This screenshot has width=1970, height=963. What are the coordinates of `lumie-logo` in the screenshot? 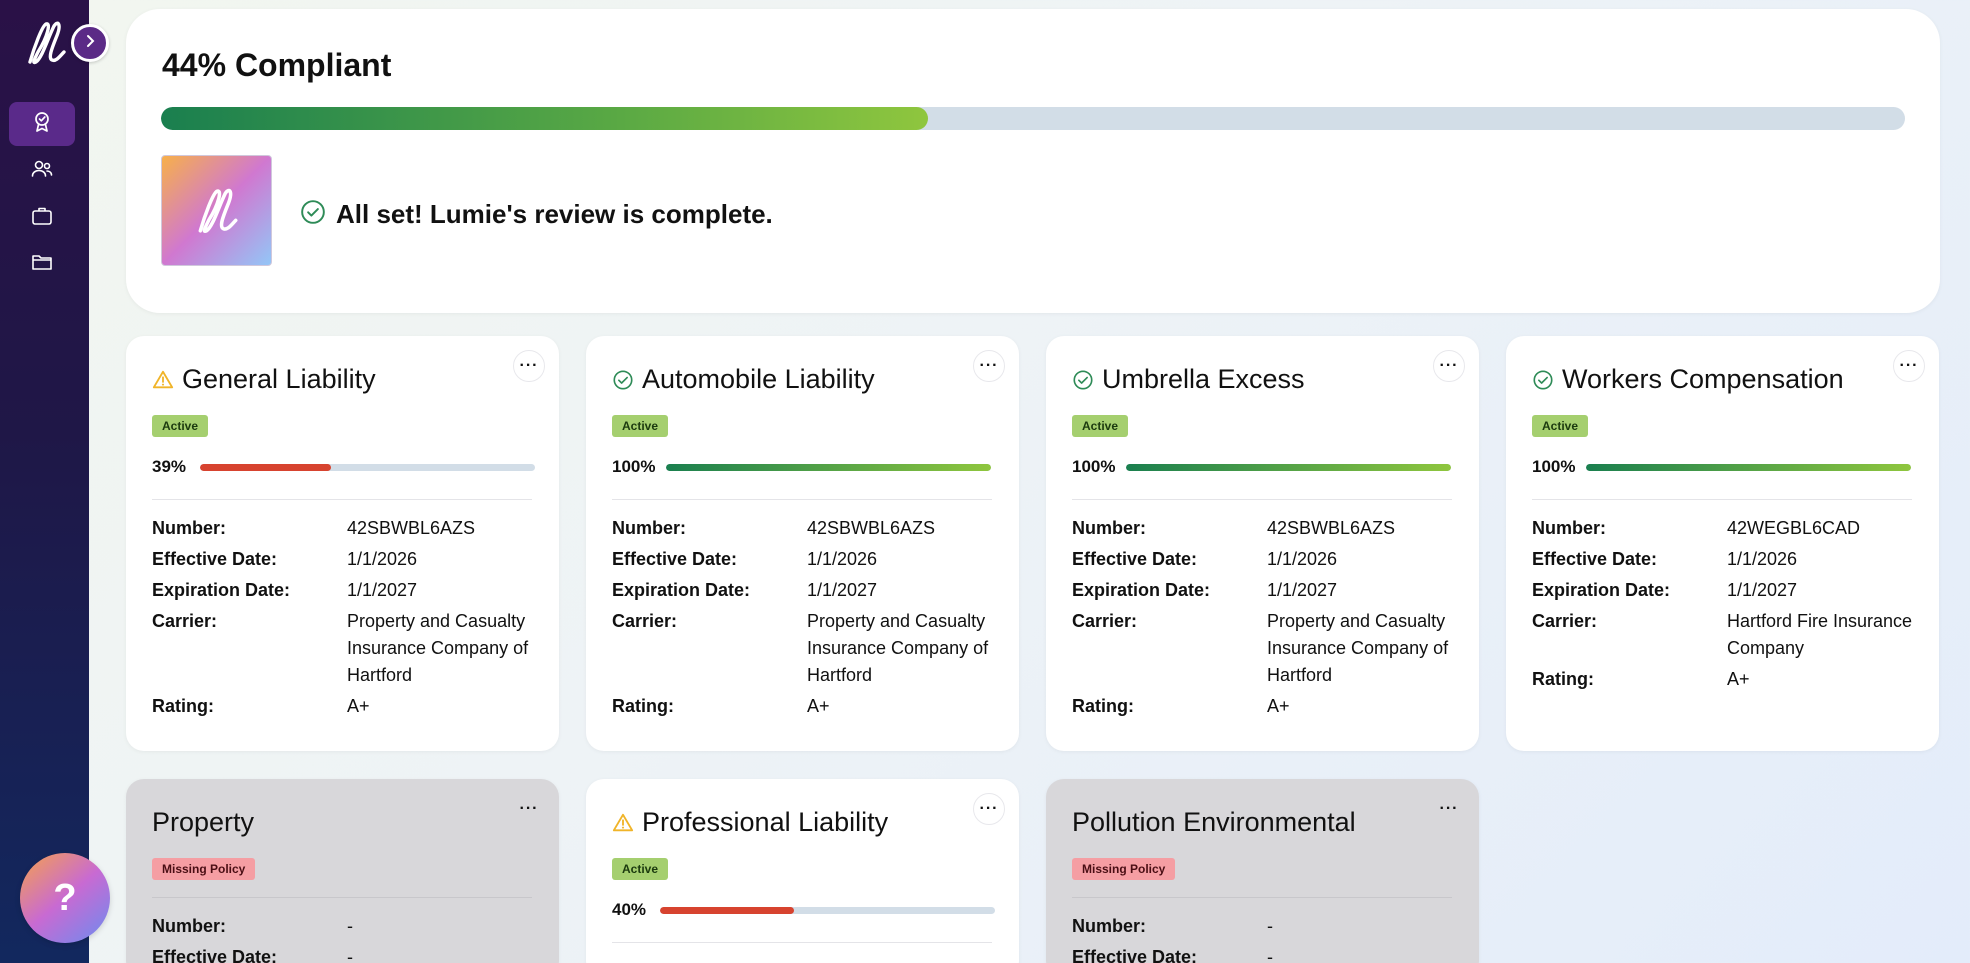 It's located at (46, 43).